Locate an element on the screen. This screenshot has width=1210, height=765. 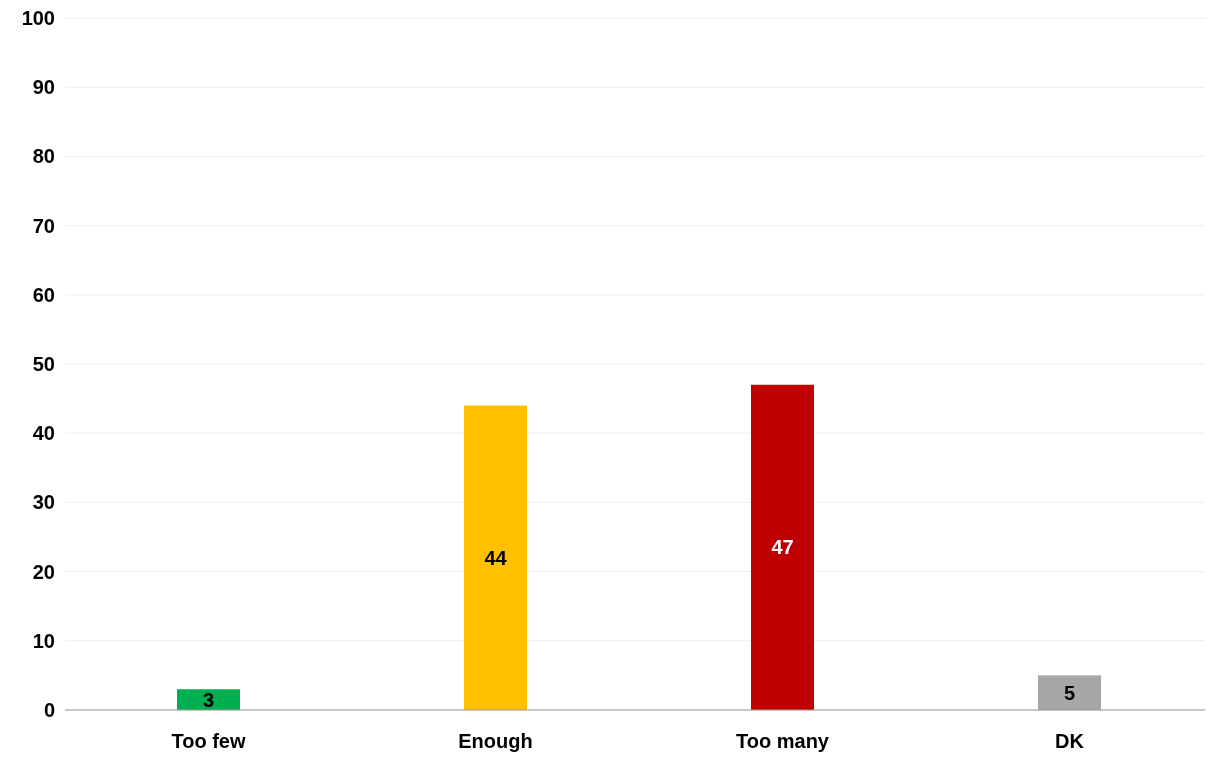
data-label: 47 is located at coordinates (782, 547).